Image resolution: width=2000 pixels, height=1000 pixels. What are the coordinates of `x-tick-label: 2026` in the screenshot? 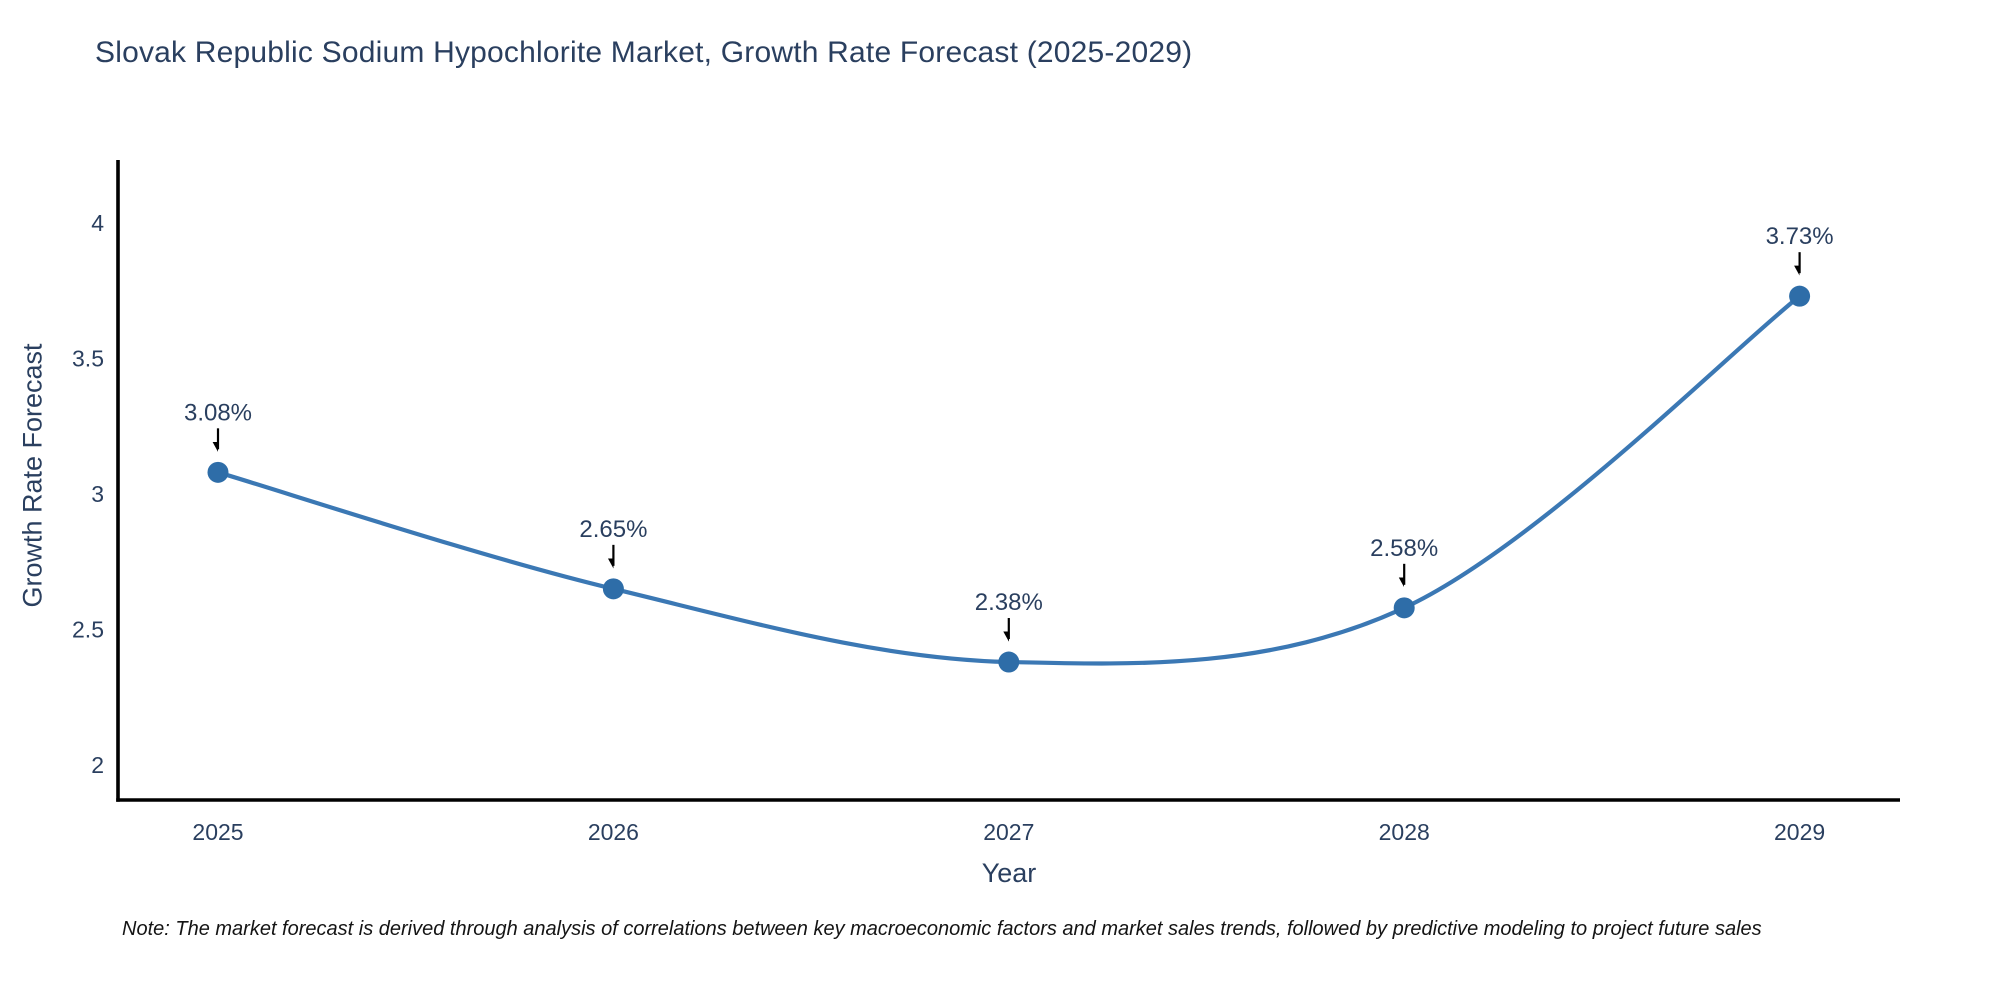 It's located at (613, 832).